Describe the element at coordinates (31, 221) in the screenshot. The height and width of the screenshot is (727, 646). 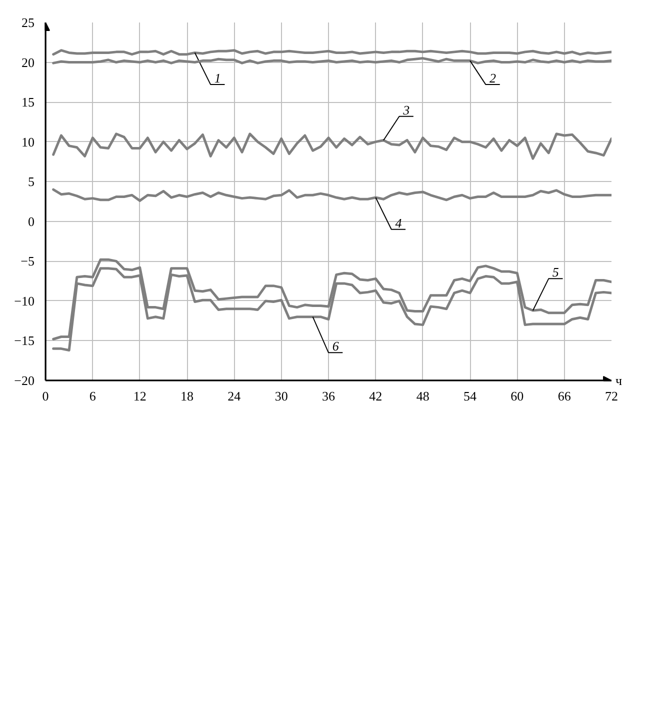
I see `y-tick-label: 0` at that location.